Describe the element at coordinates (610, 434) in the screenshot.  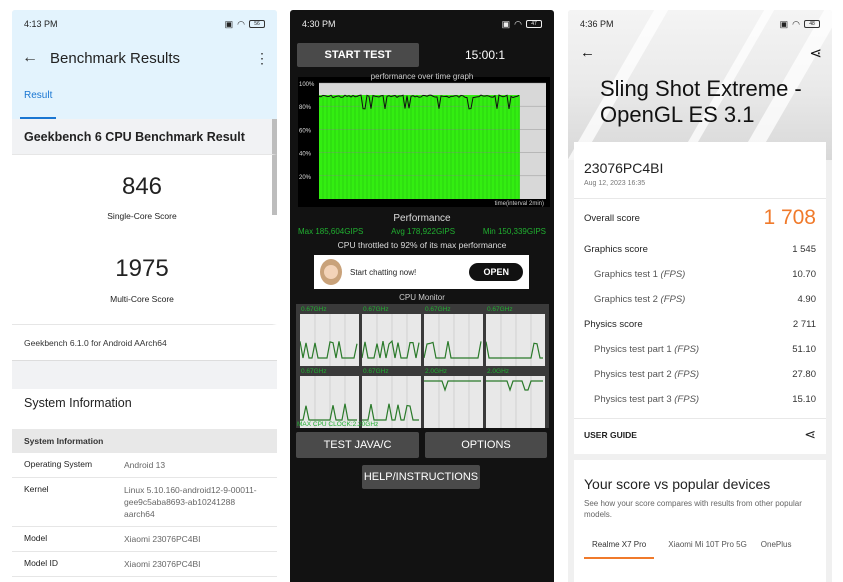
I see `user-guide-link: USER GUIDE` at that location.